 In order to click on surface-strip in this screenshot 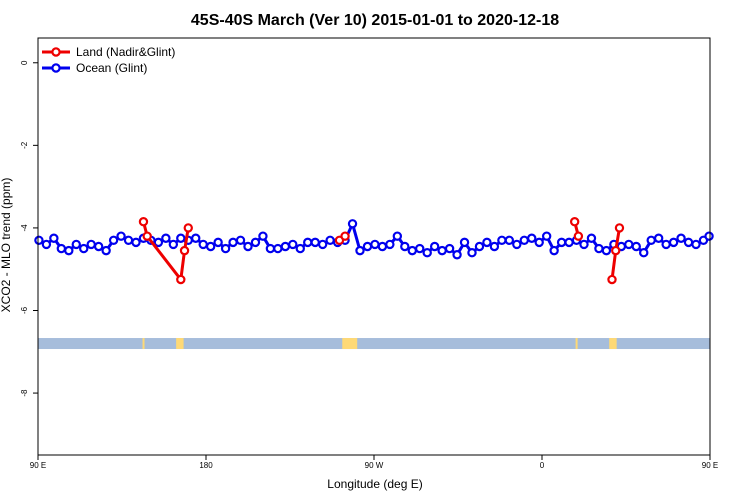, I will do `click(374, 344)`.